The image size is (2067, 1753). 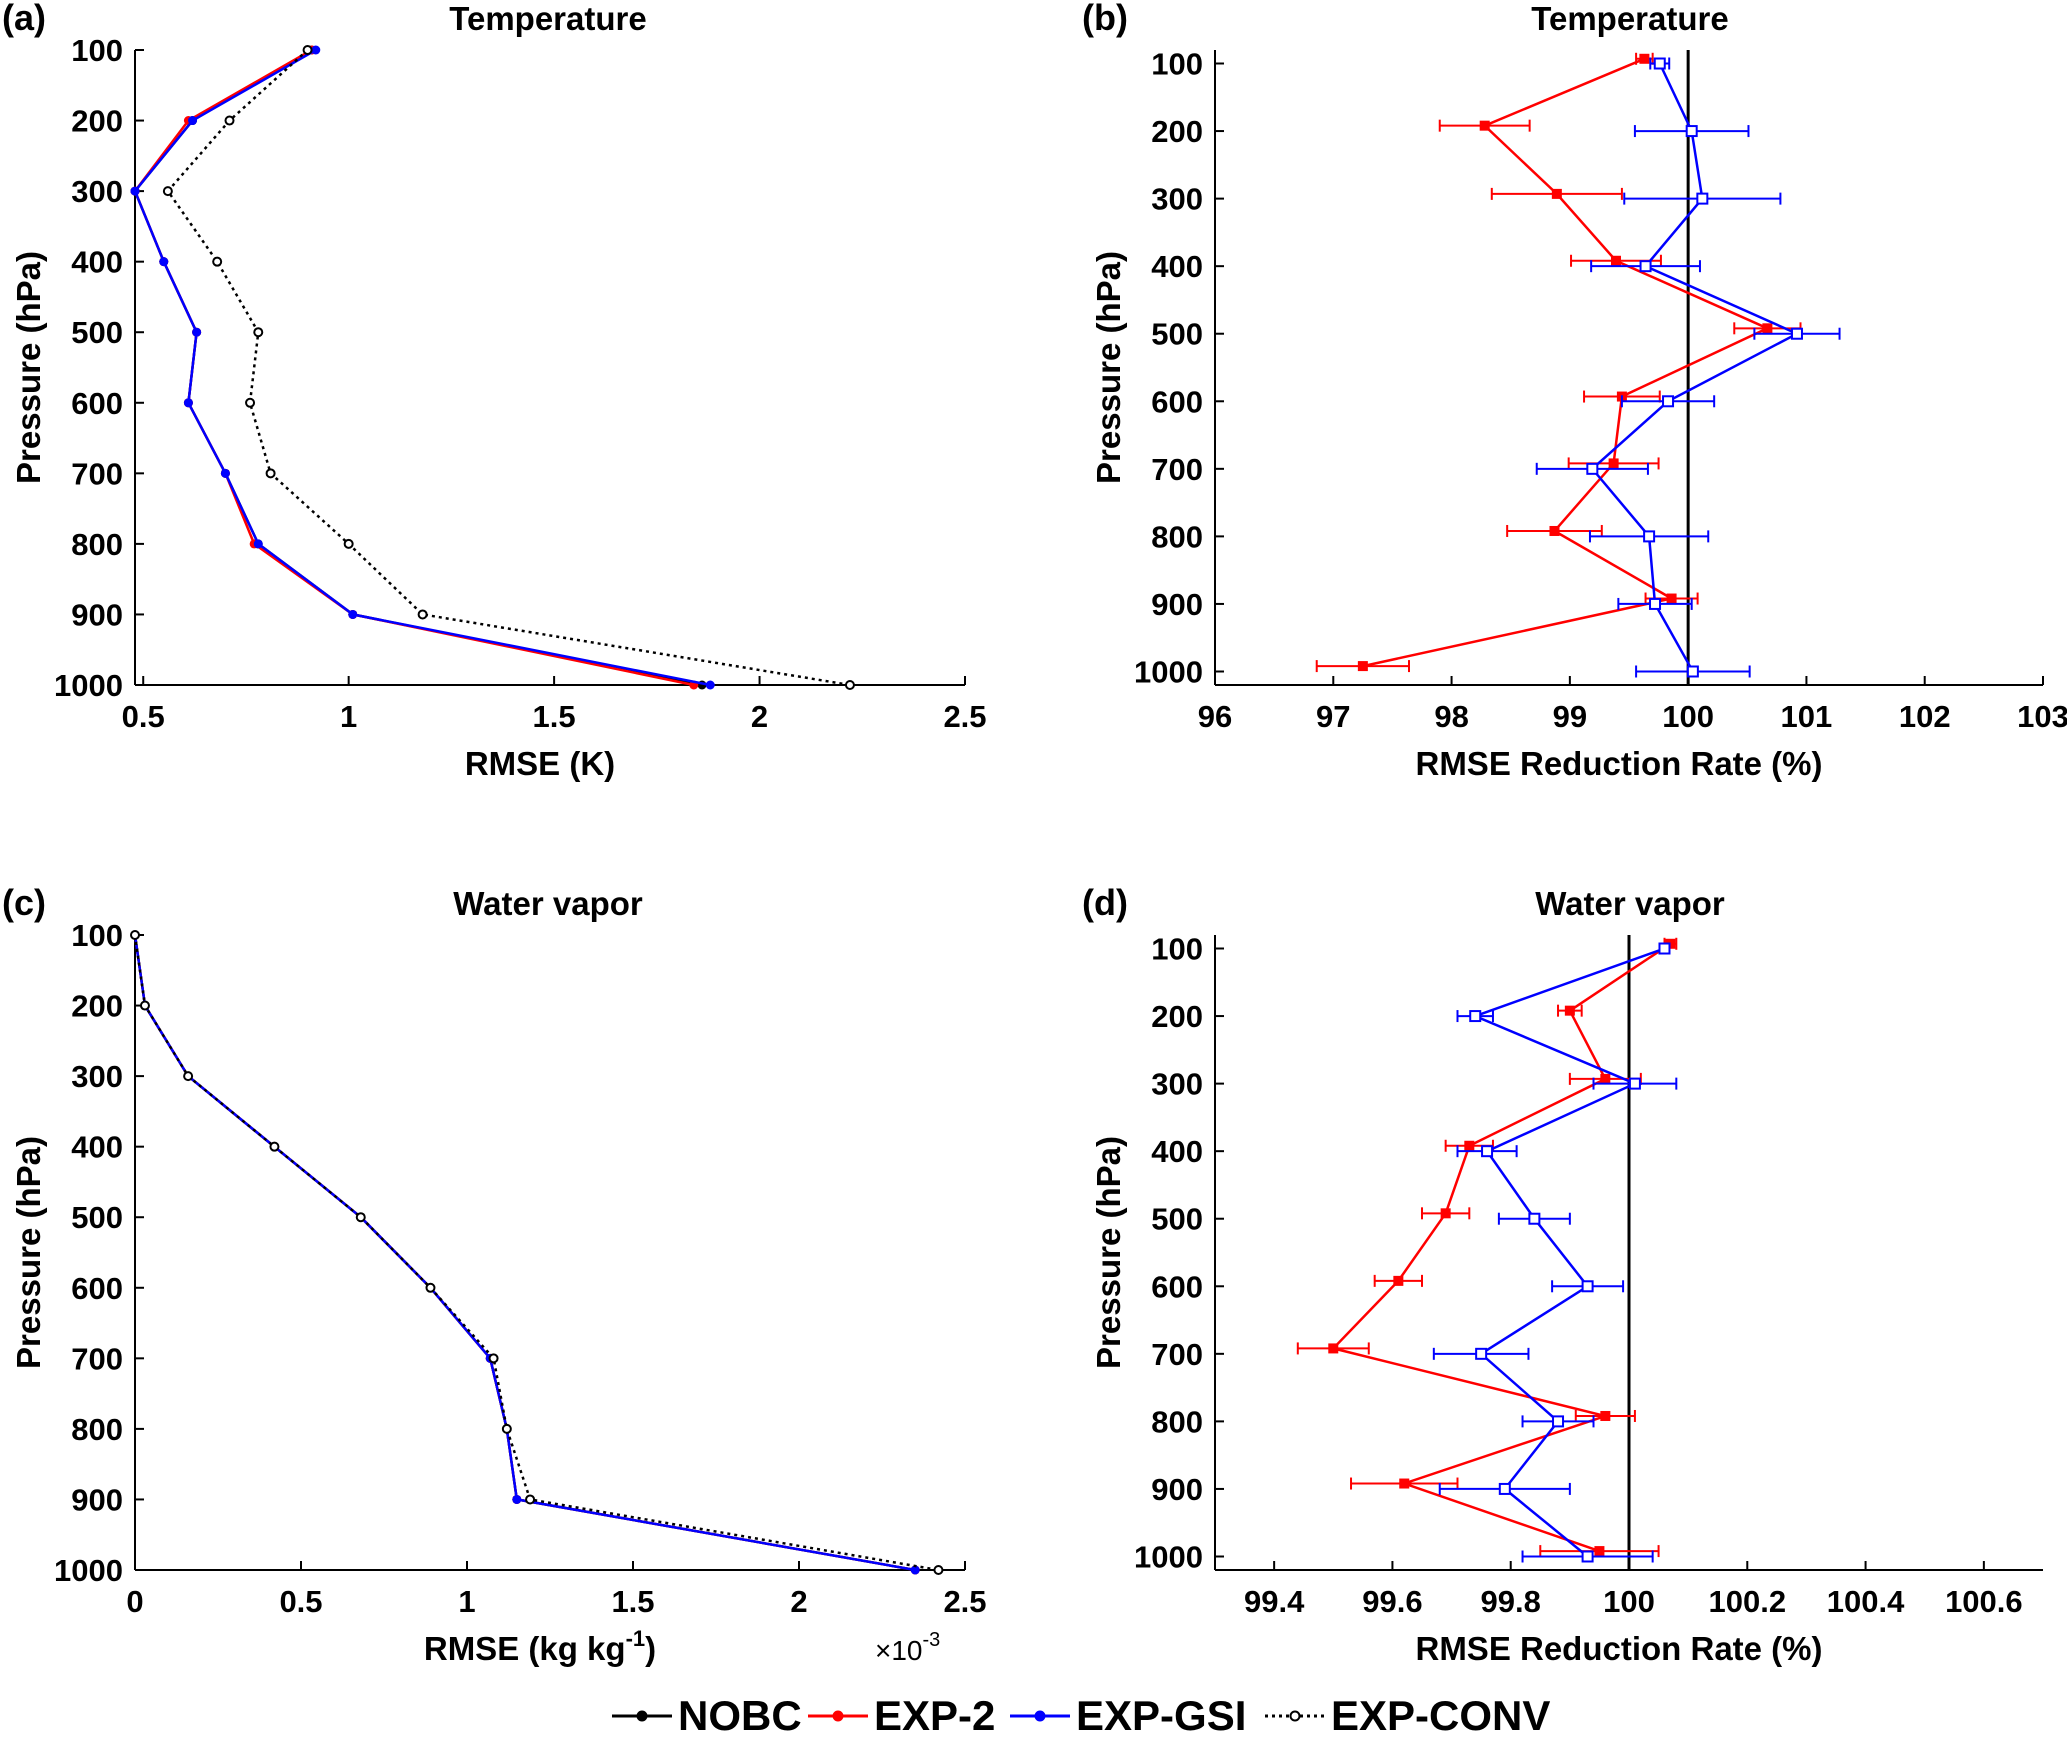 What do you see at coordinates (1451, 716) in the screenshot?
I see `x-tick-label: 98` at bounding box center [1451, 716].